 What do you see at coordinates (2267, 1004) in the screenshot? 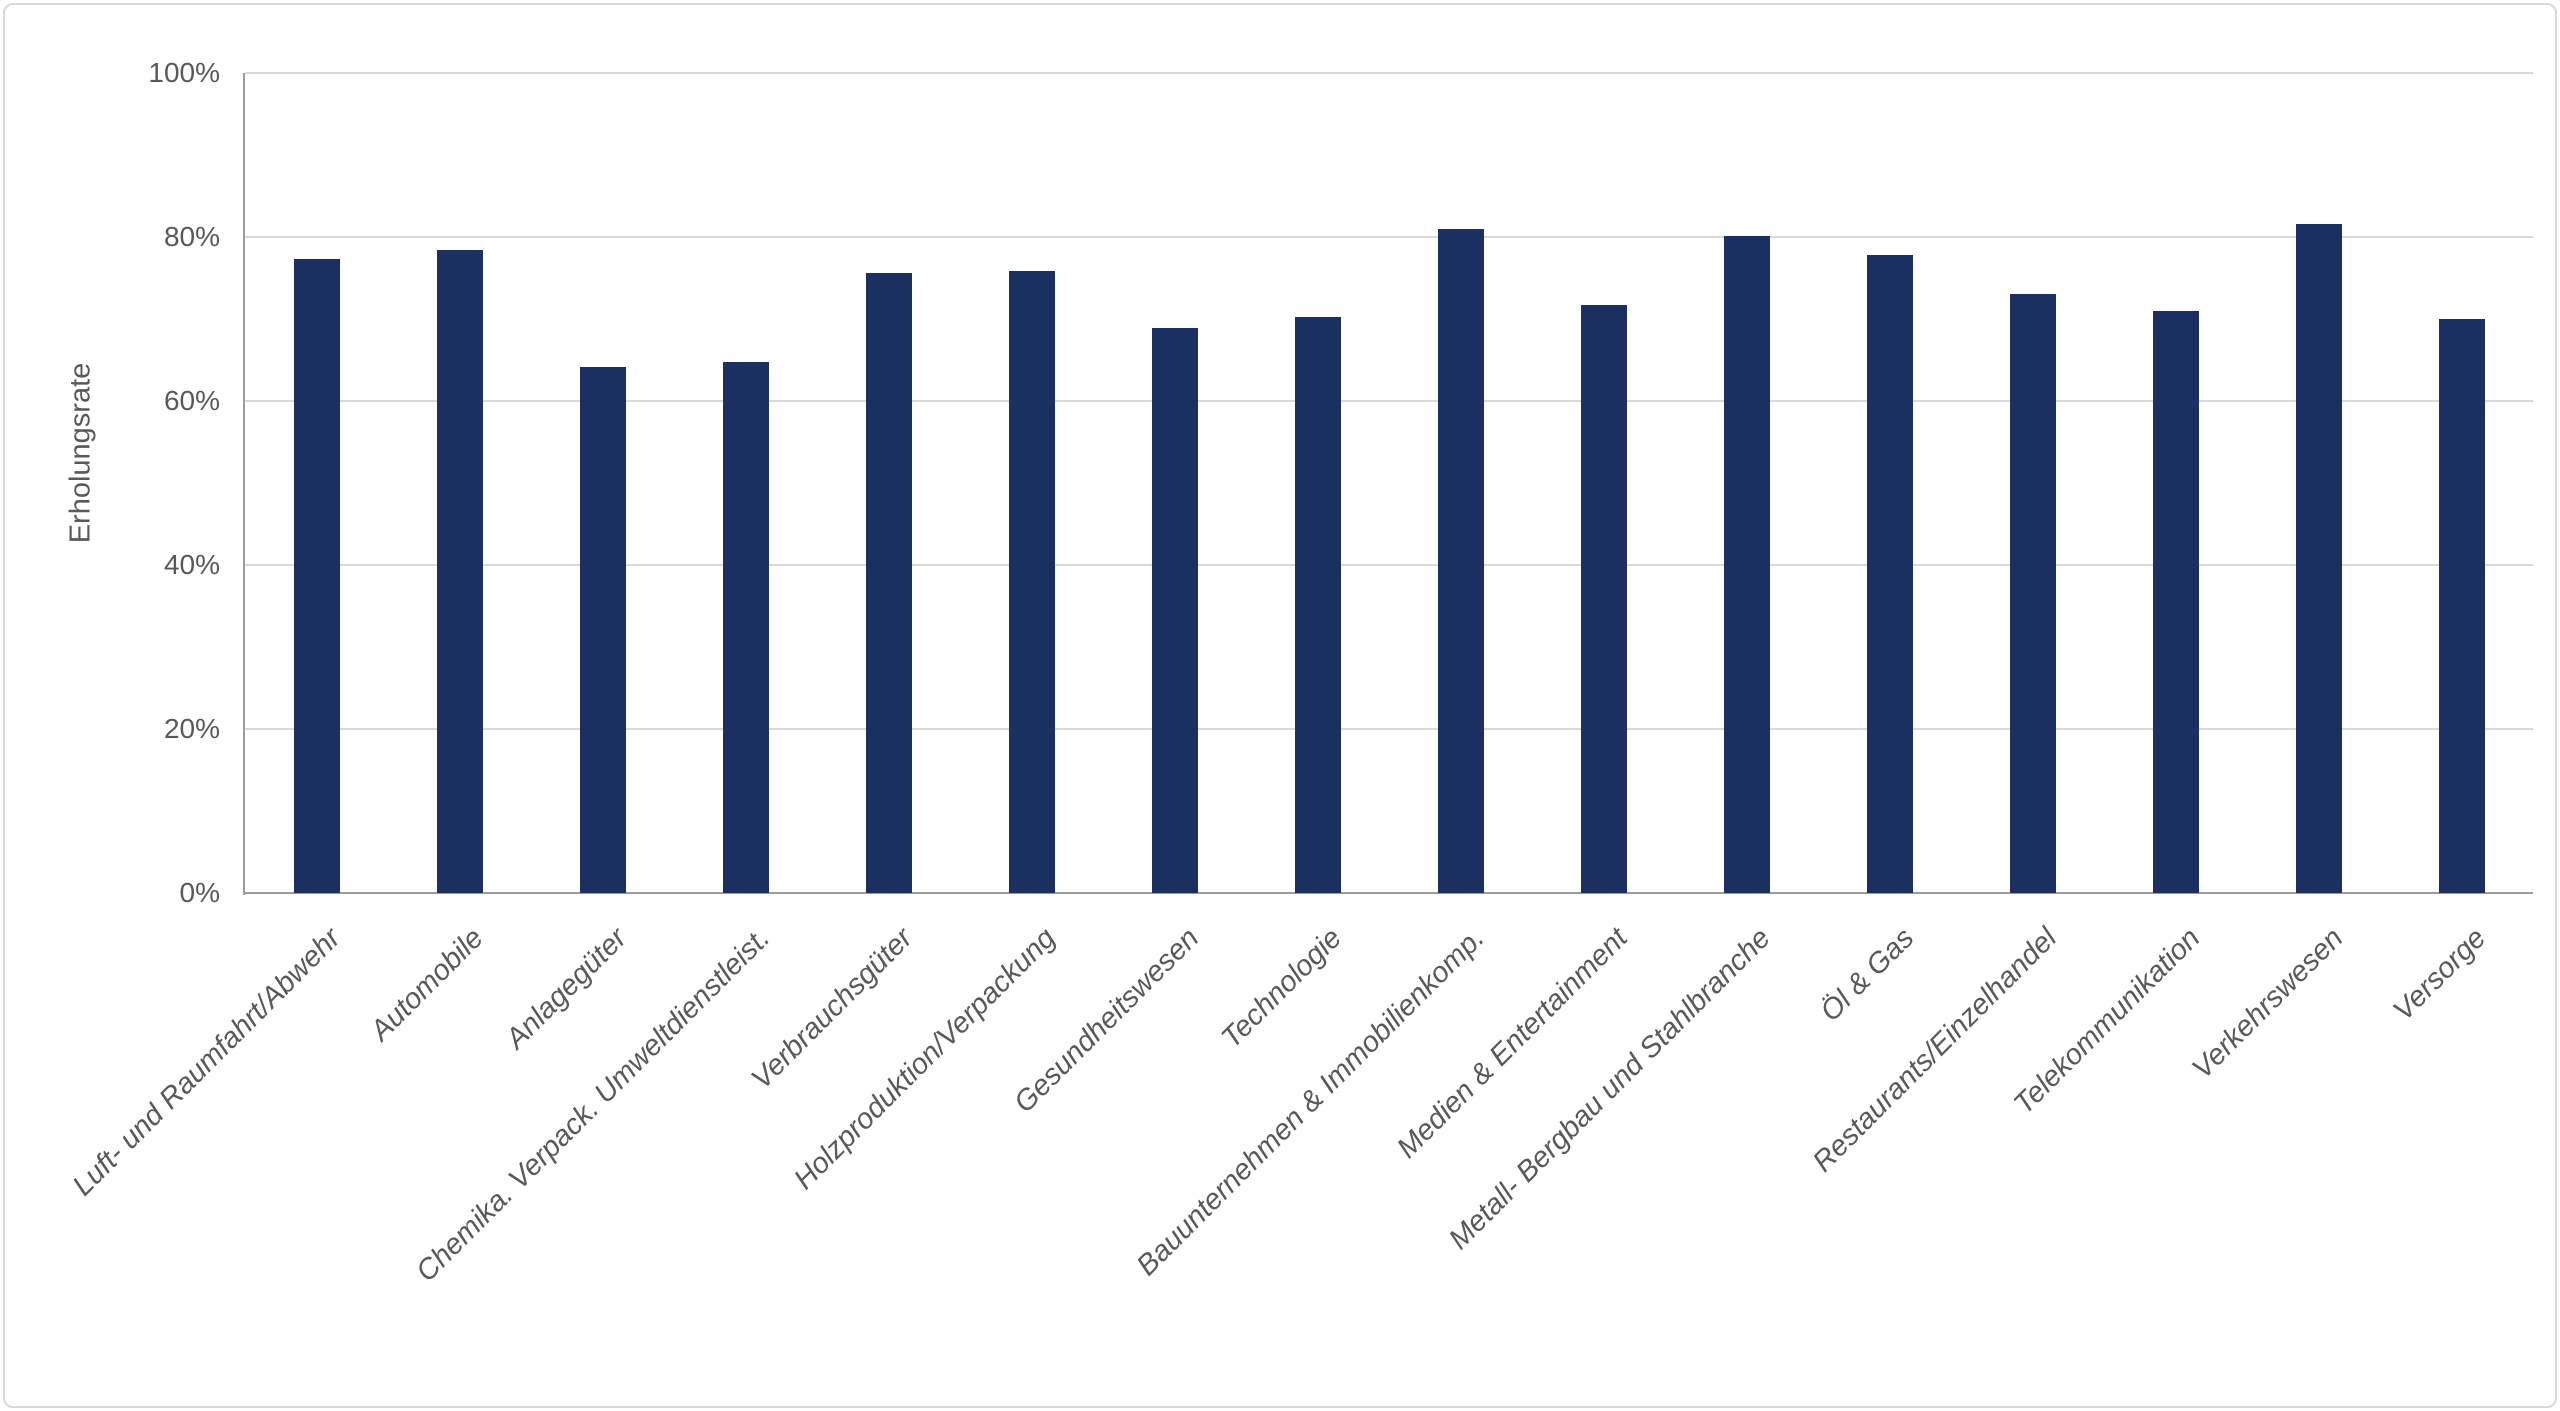
I see `x-axis-category-label: Verkehrswesen` at bounding box center [2267, 1004].